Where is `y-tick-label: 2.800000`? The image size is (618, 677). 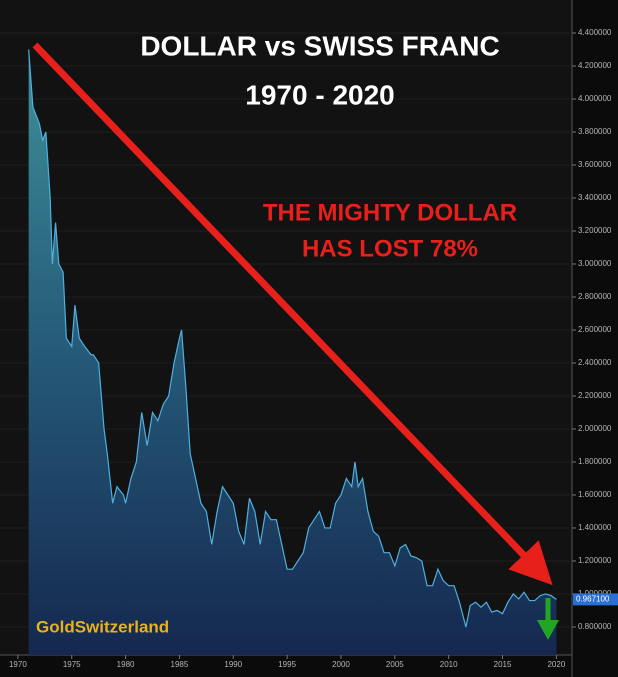
y-tick-label: 2.800000 is located at coordinates (595, 296).